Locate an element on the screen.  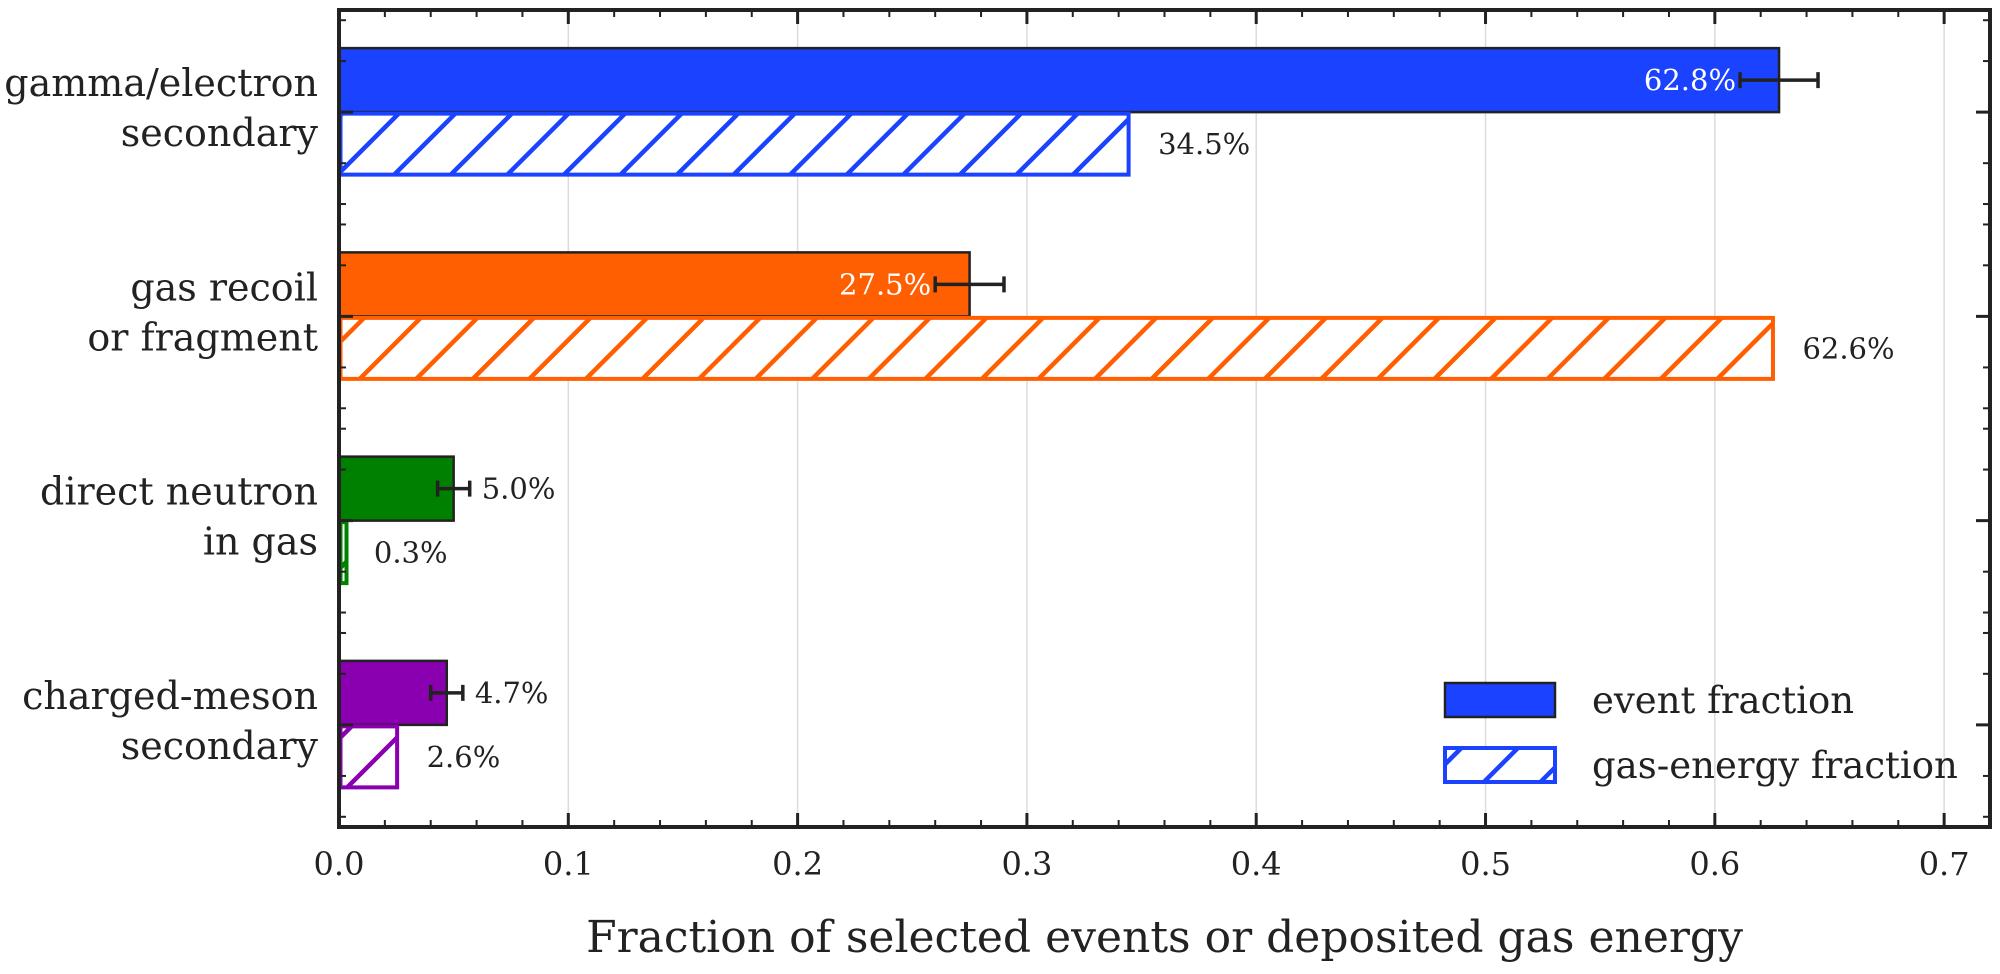
x-tick-label: 0.1 is located at coordinates (568, 864).